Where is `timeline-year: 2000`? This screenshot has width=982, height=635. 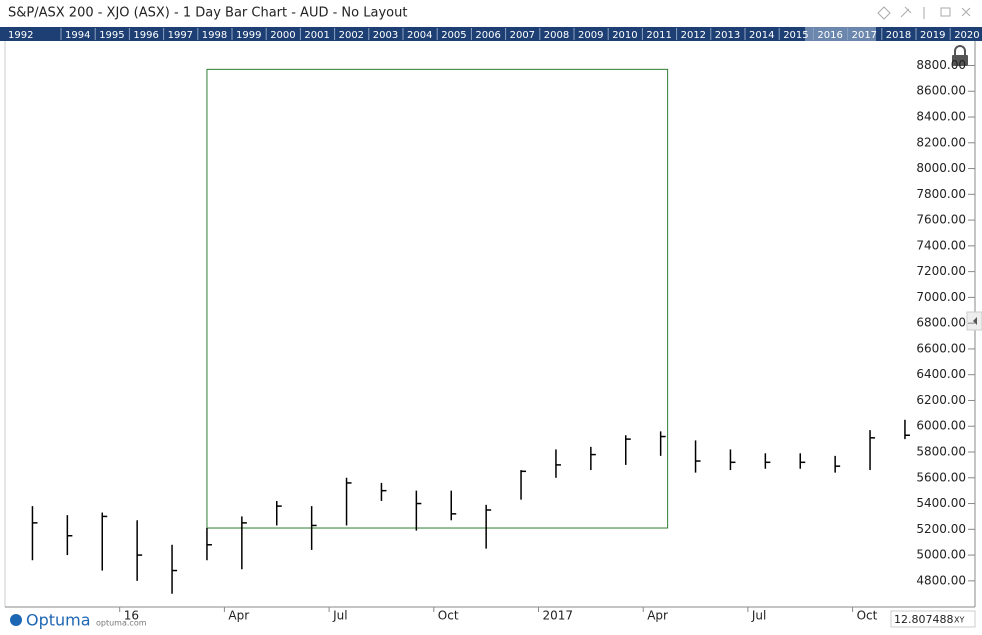
timeline-year: 2000 is located at coordinates (282, 35).